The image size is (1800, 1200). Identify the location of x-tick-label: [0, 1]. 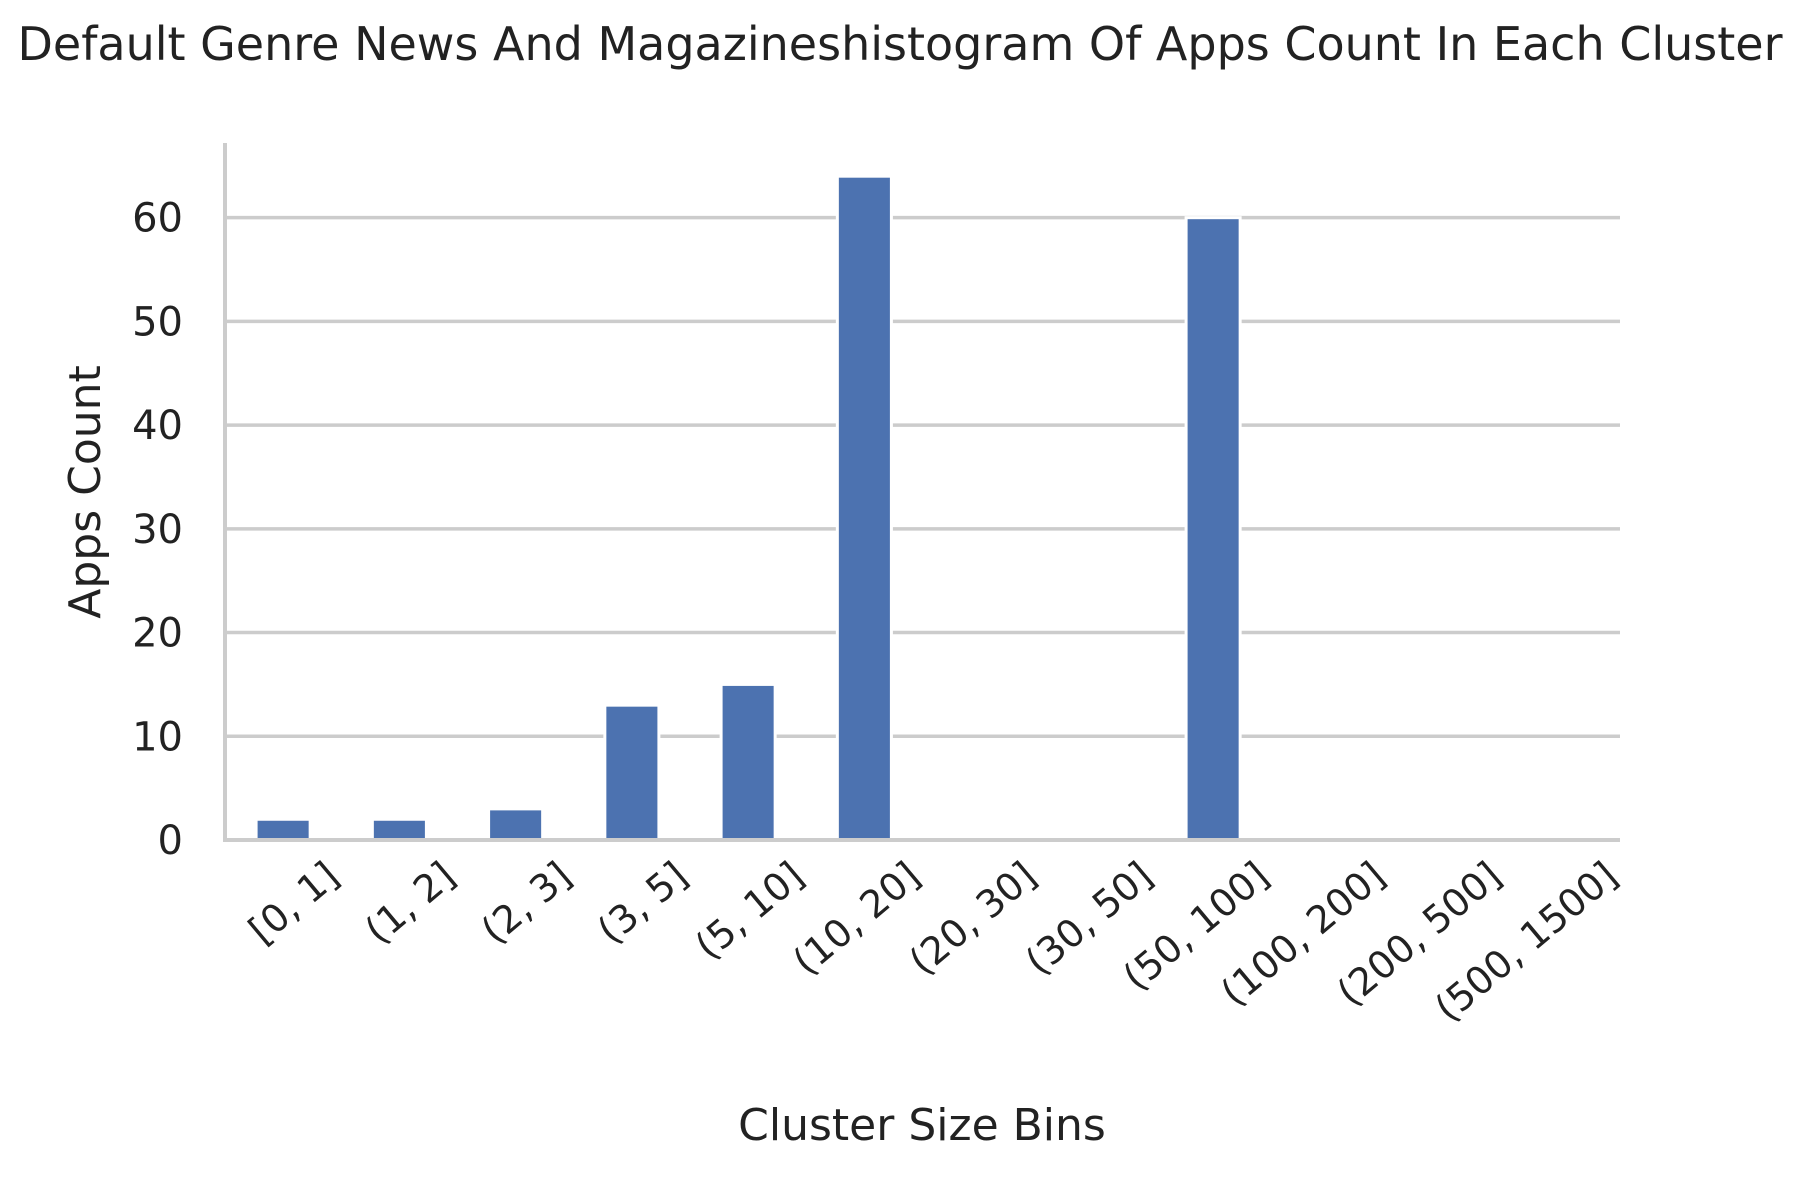
(293, 902).